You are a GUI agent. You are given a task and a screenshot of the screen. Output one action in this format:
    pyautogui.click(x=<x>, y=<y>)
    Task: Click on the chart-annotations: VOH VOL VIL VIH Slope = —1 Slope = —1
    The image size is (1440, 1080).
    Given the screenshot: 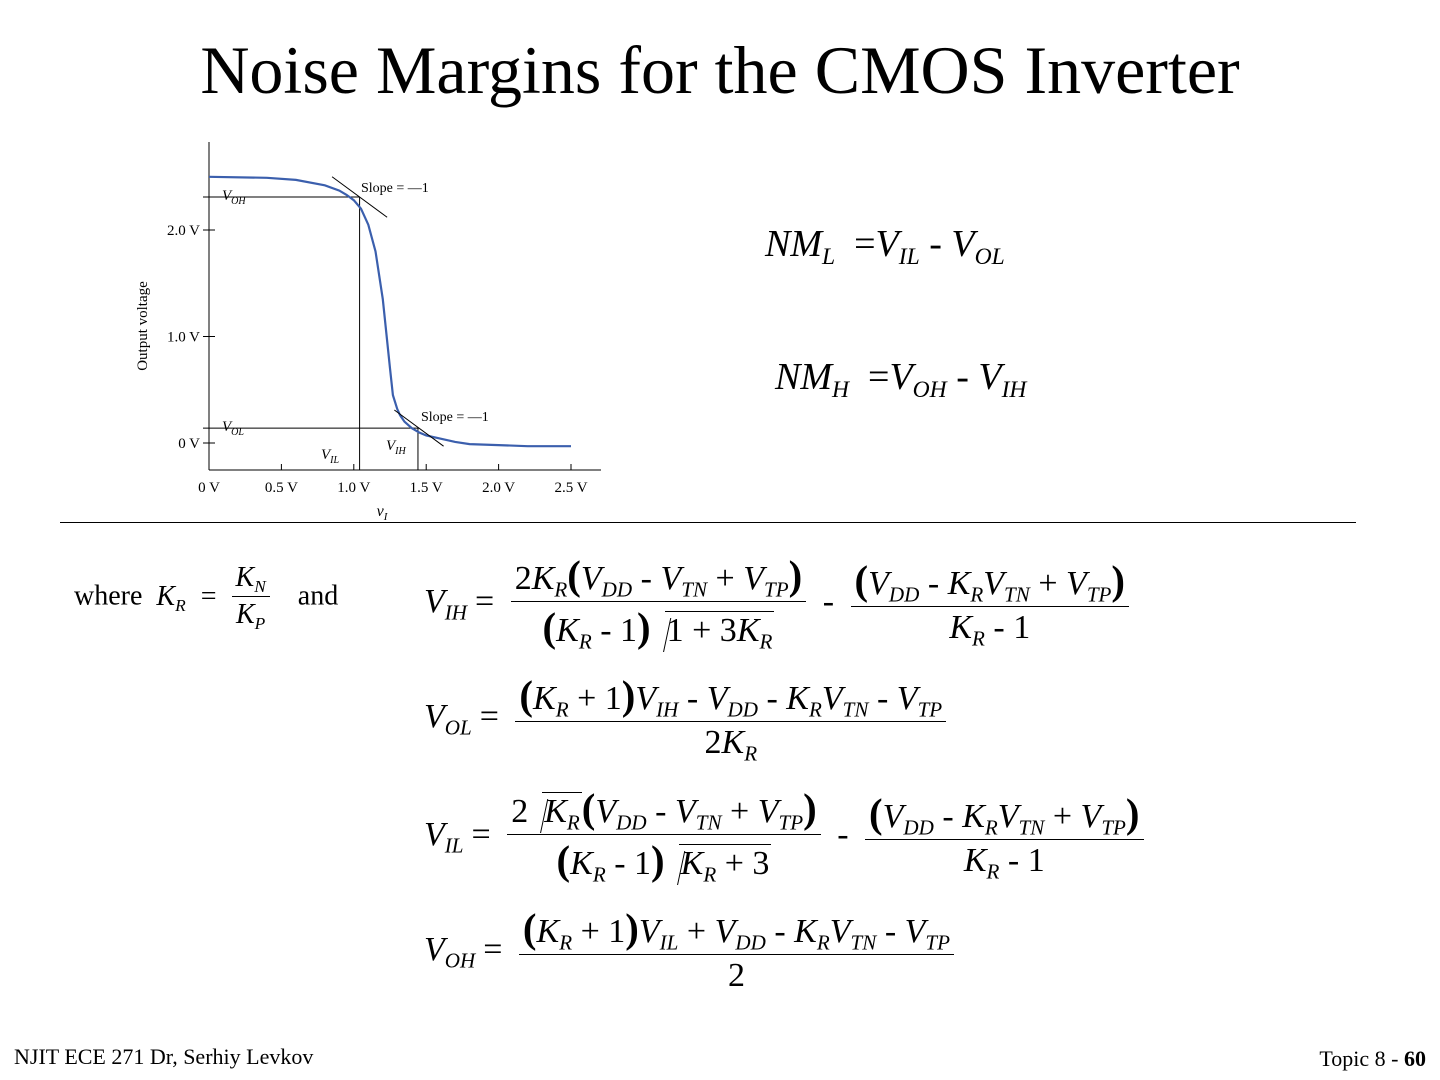 What is the action you would take?
    pyautogui.click(x=355, y=323)
    